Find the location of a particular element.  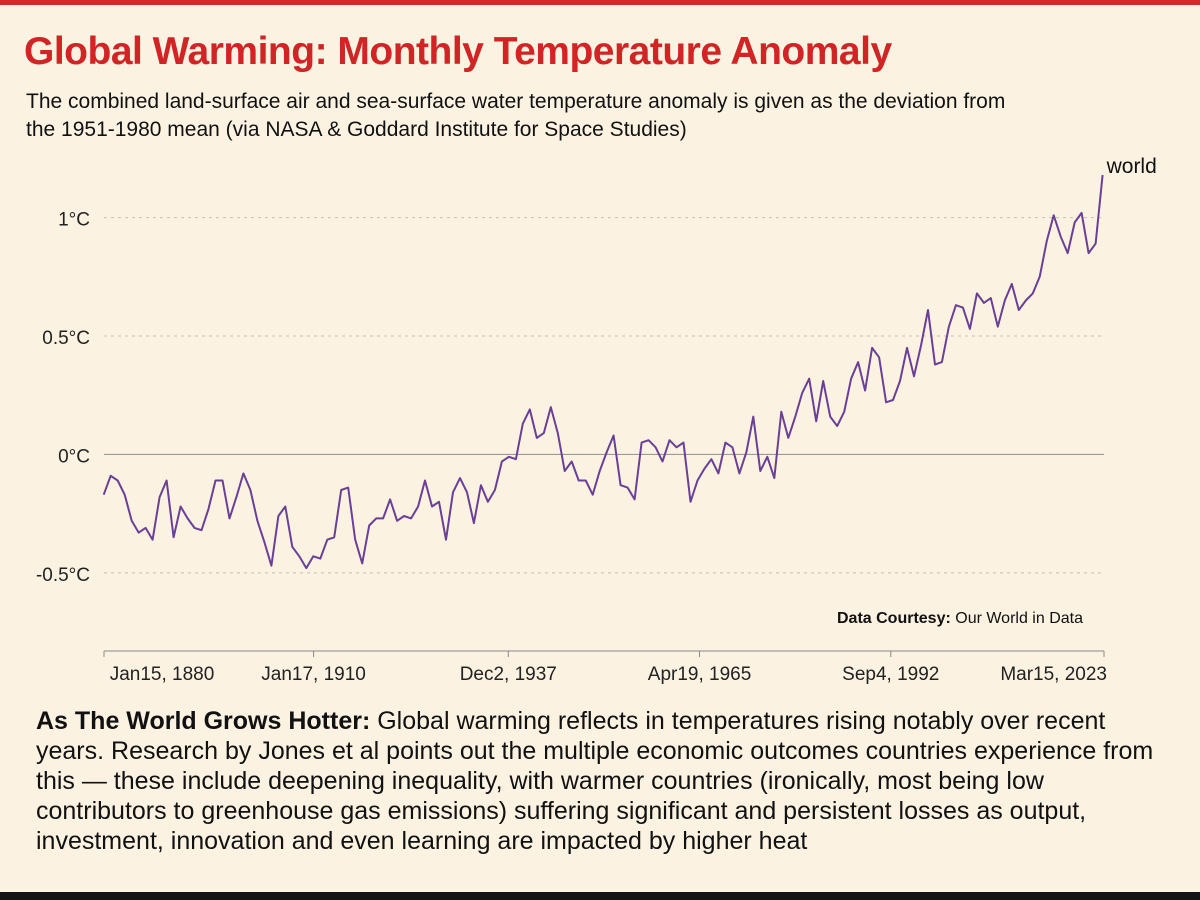

series-label-world: world is located at coordinates (1131, 166).